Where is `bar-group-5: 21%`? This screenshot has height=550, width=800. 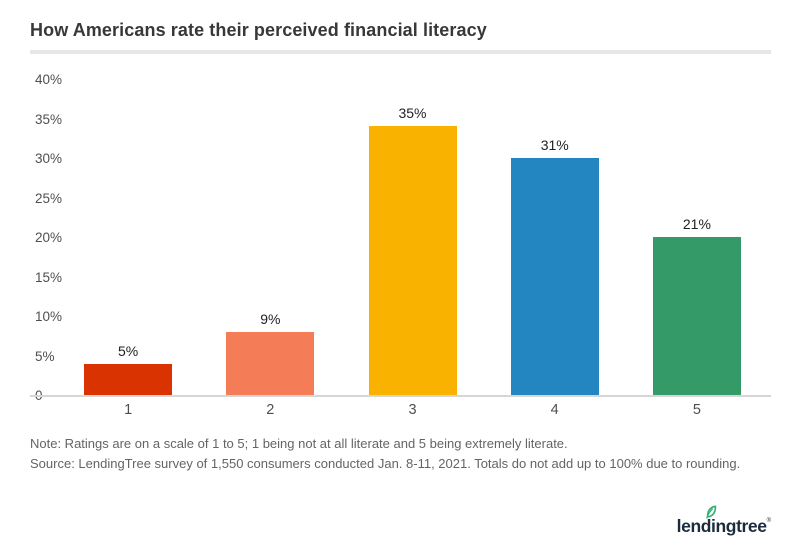 bar-group-5: 21% is located at coordinates (697, 237).